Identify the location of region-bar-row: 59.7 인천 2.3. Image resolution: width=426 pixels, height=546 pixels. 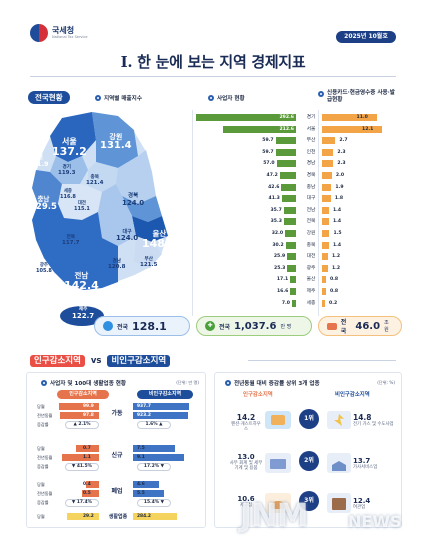
(306, 152).